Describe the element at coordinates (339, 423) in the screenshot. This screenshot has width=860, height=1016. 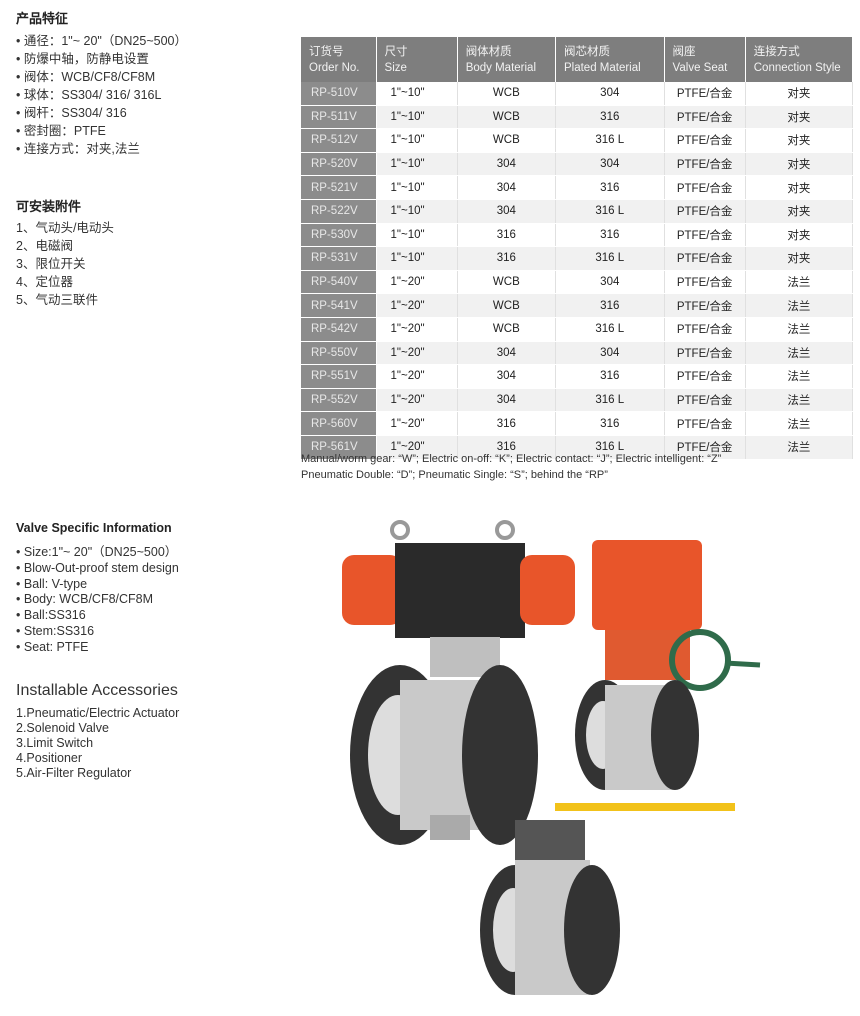
I see `table-cell: RP-560V` at that location.